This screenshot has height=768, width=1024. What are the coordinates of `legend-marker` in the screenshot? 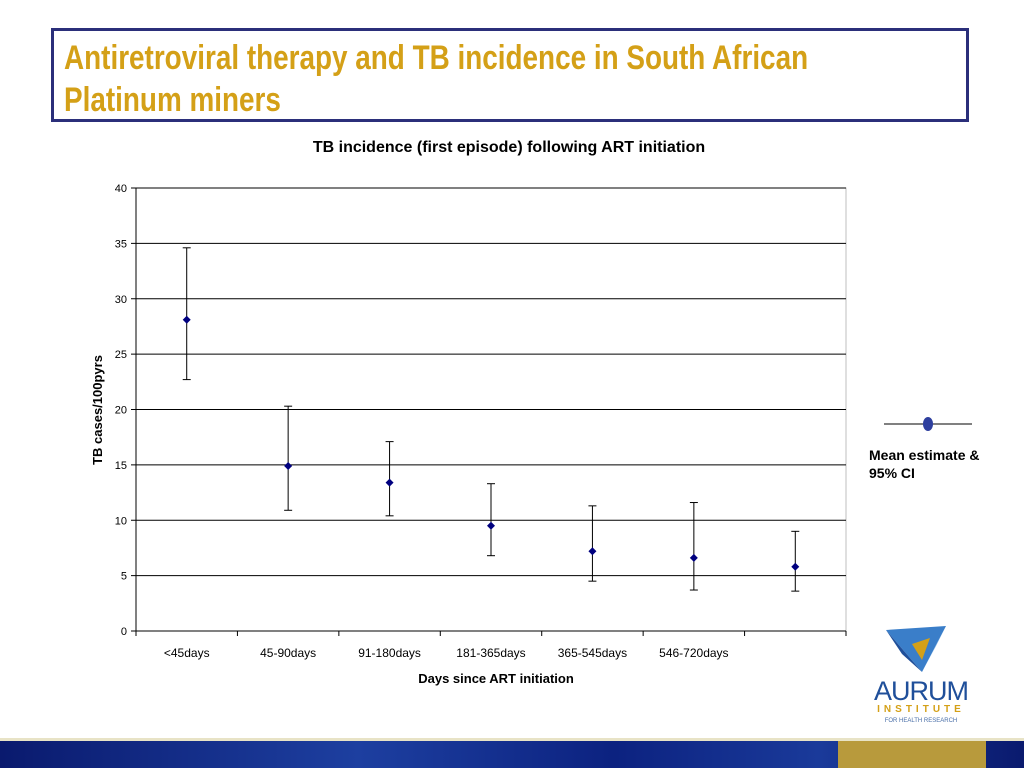 It's located at (928, 424).